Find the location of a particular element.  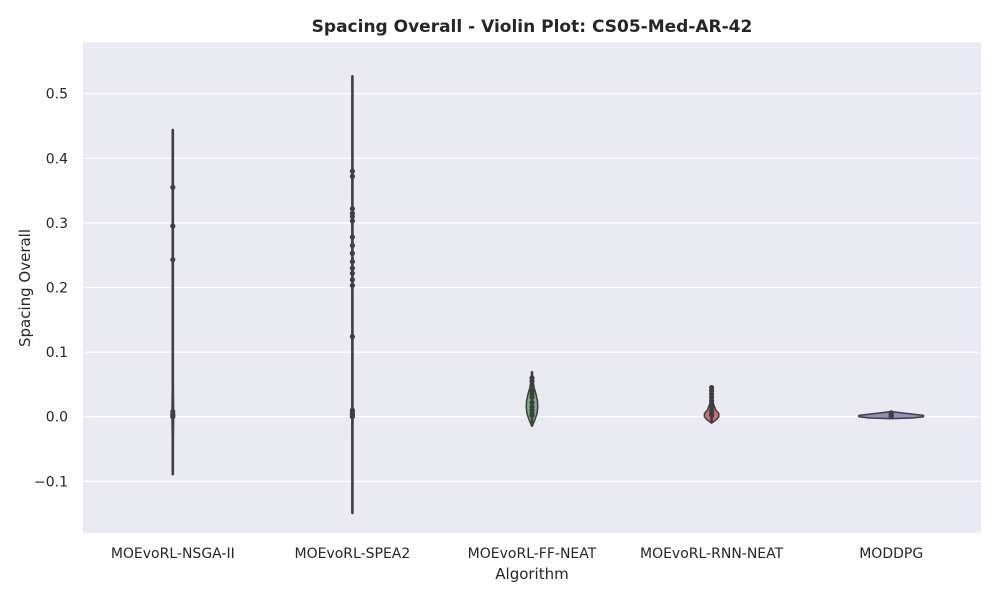

y-tick-labels: −0.1 0.0 0.1 0.2 0.3 0.4 0.5 is located at coordinates (51, 289).